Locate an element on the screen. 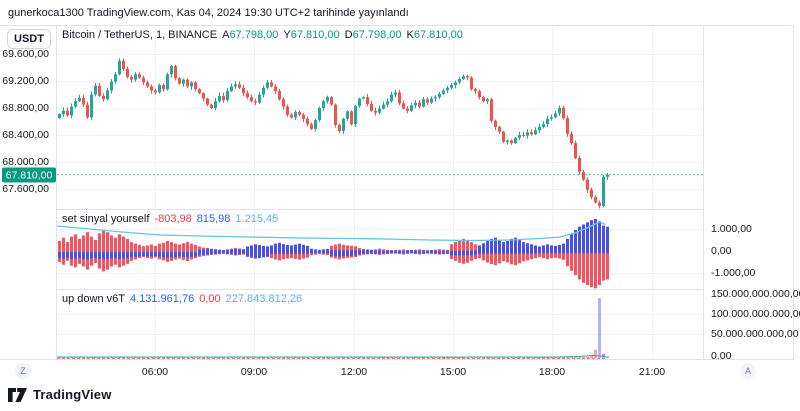 This screenshot has width=800, height=411. currency-unit-button: USDT is located at coordinates (29, 39).